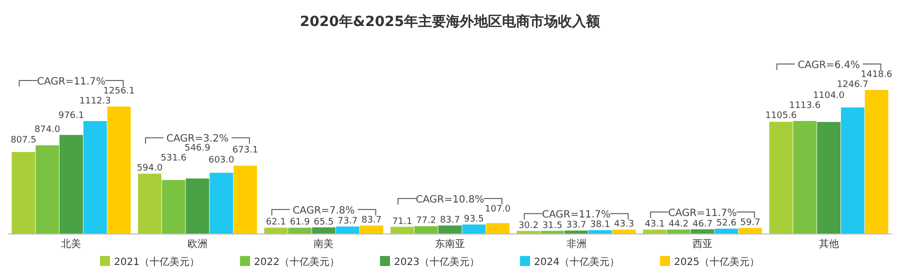  Describe the element at coordinates (451, 21) in the screenshot. I see `chart-title: 2020年&2025年主要海外地区电商市场收入额` at that location.